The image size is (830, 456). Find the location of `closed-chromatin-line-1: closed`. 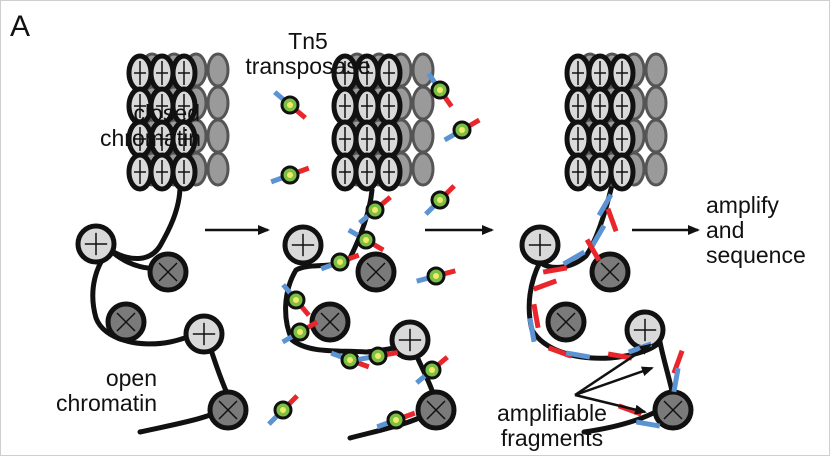

closed-chromatin-line-1: closed is located at coordinates (166, 113).